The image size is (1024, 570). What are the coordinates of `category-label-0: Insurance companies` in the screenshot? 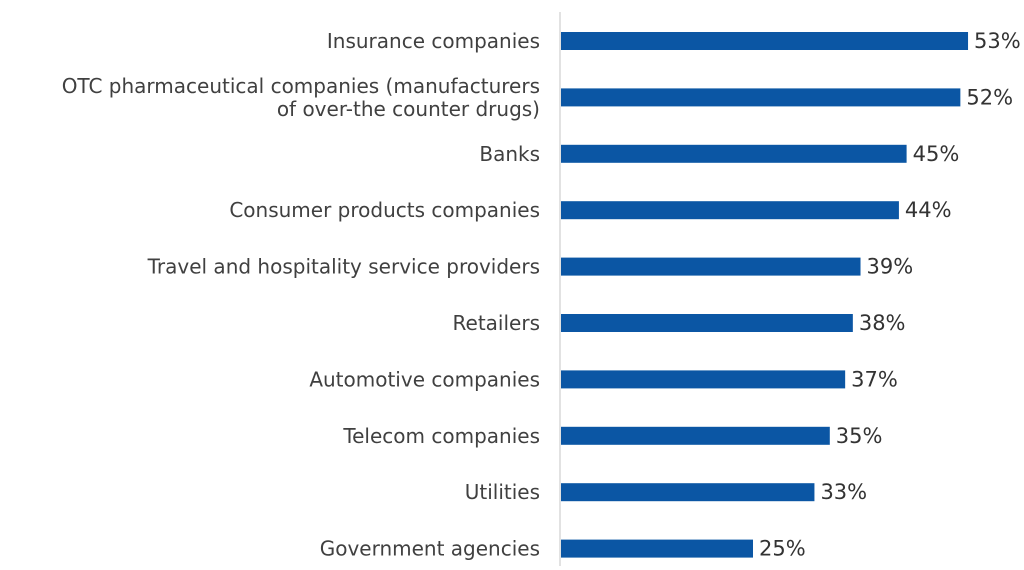 It's located at (433, 41).